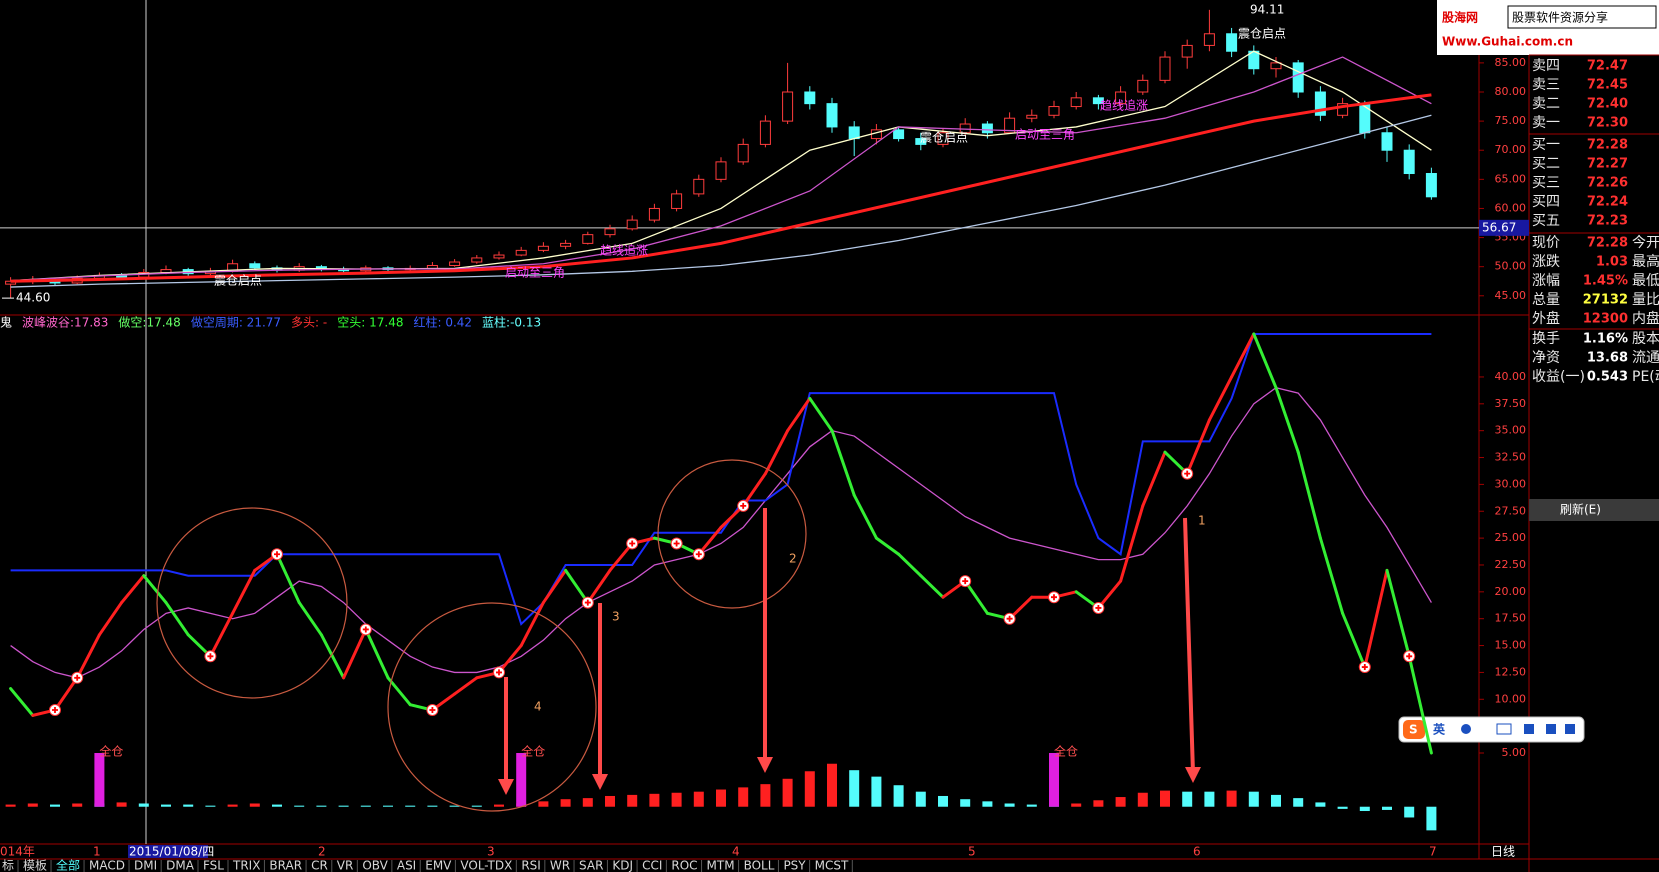  What do you see at coordinates (1580, 509) in the screenshot?
I see `refresh-label: 刷新(E)` at bounding box center [1580, 509].